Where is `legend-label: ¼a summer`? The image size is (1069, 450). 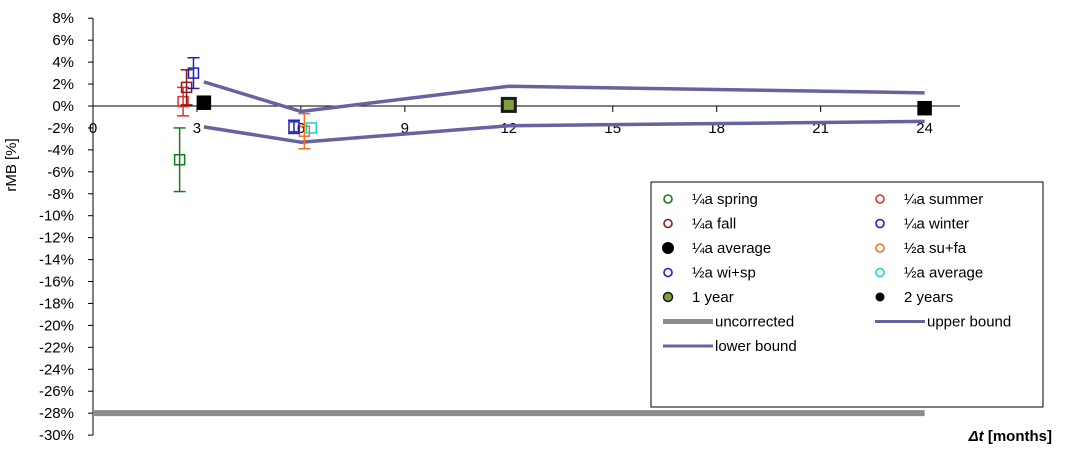
legend-label: ¼a summer is located at coordinates (943, 199).